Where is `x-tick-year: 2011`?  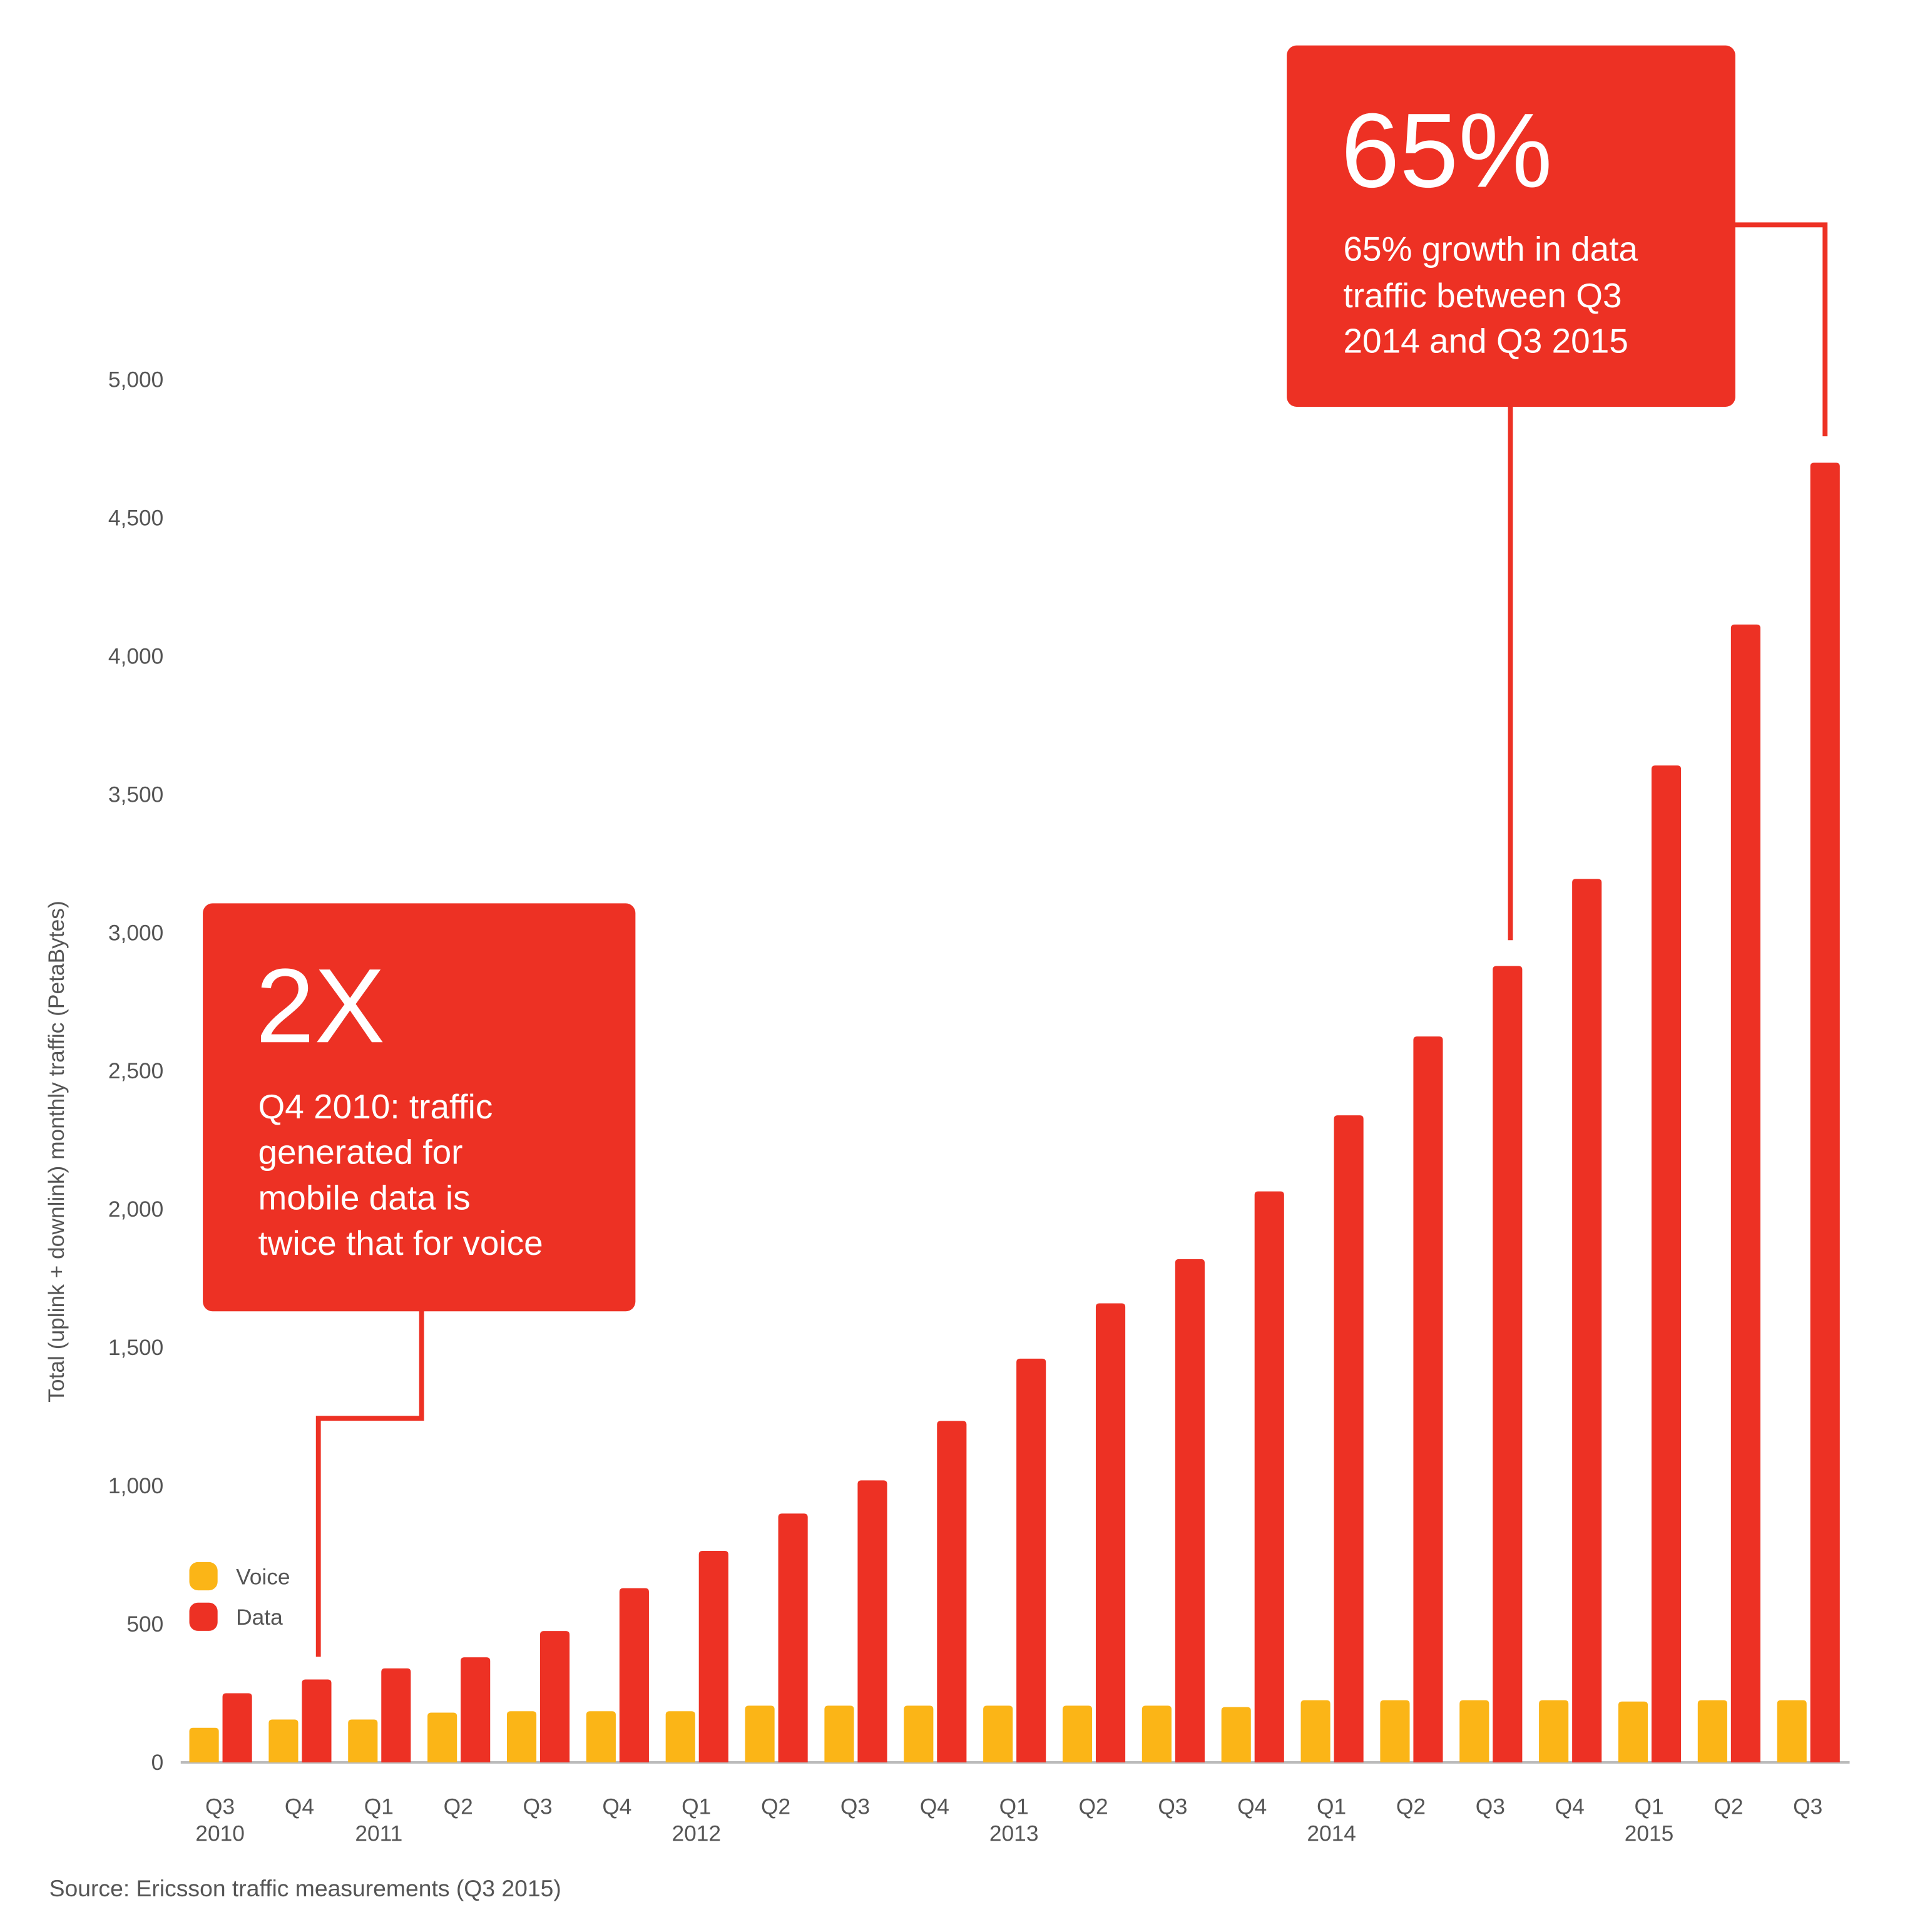
x-tick-year: 2011 is located at coordinates (379, 1834).